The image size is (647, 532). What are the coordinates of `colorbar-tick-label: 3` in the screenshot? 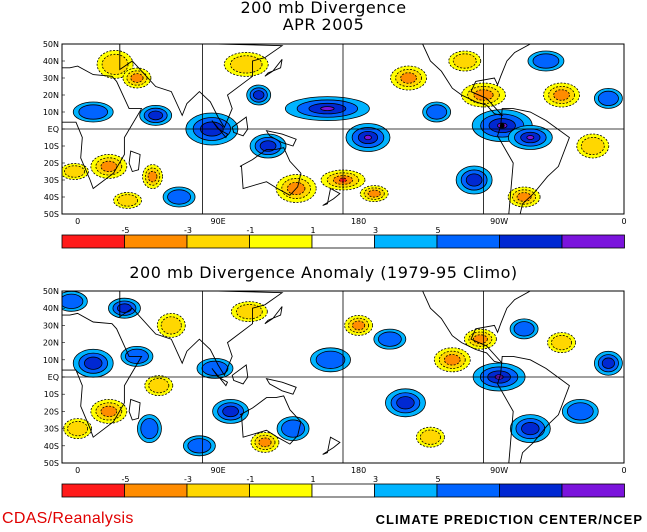 It's located at (375, 230).